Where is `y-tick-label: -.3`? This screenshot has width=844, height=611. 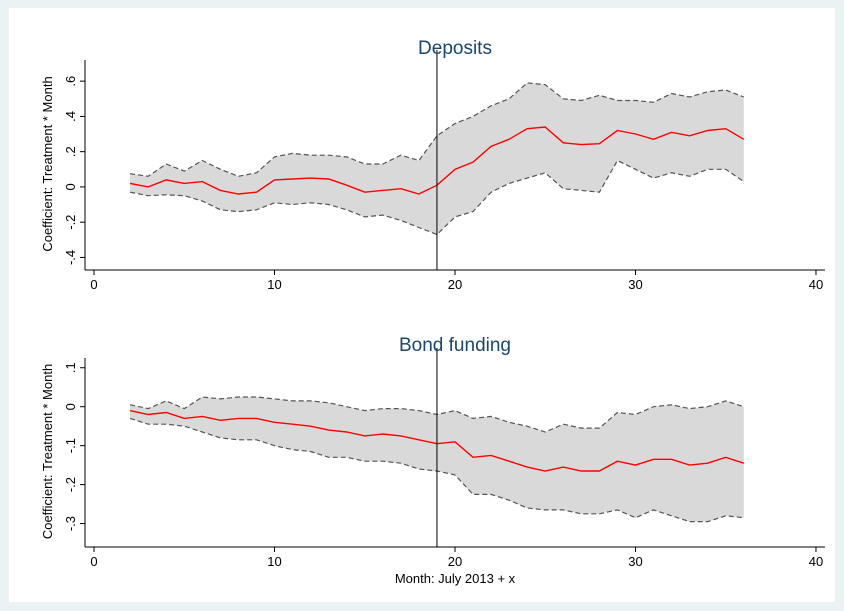
y-tick-label: -.3 is located at coordinates (70, 523).